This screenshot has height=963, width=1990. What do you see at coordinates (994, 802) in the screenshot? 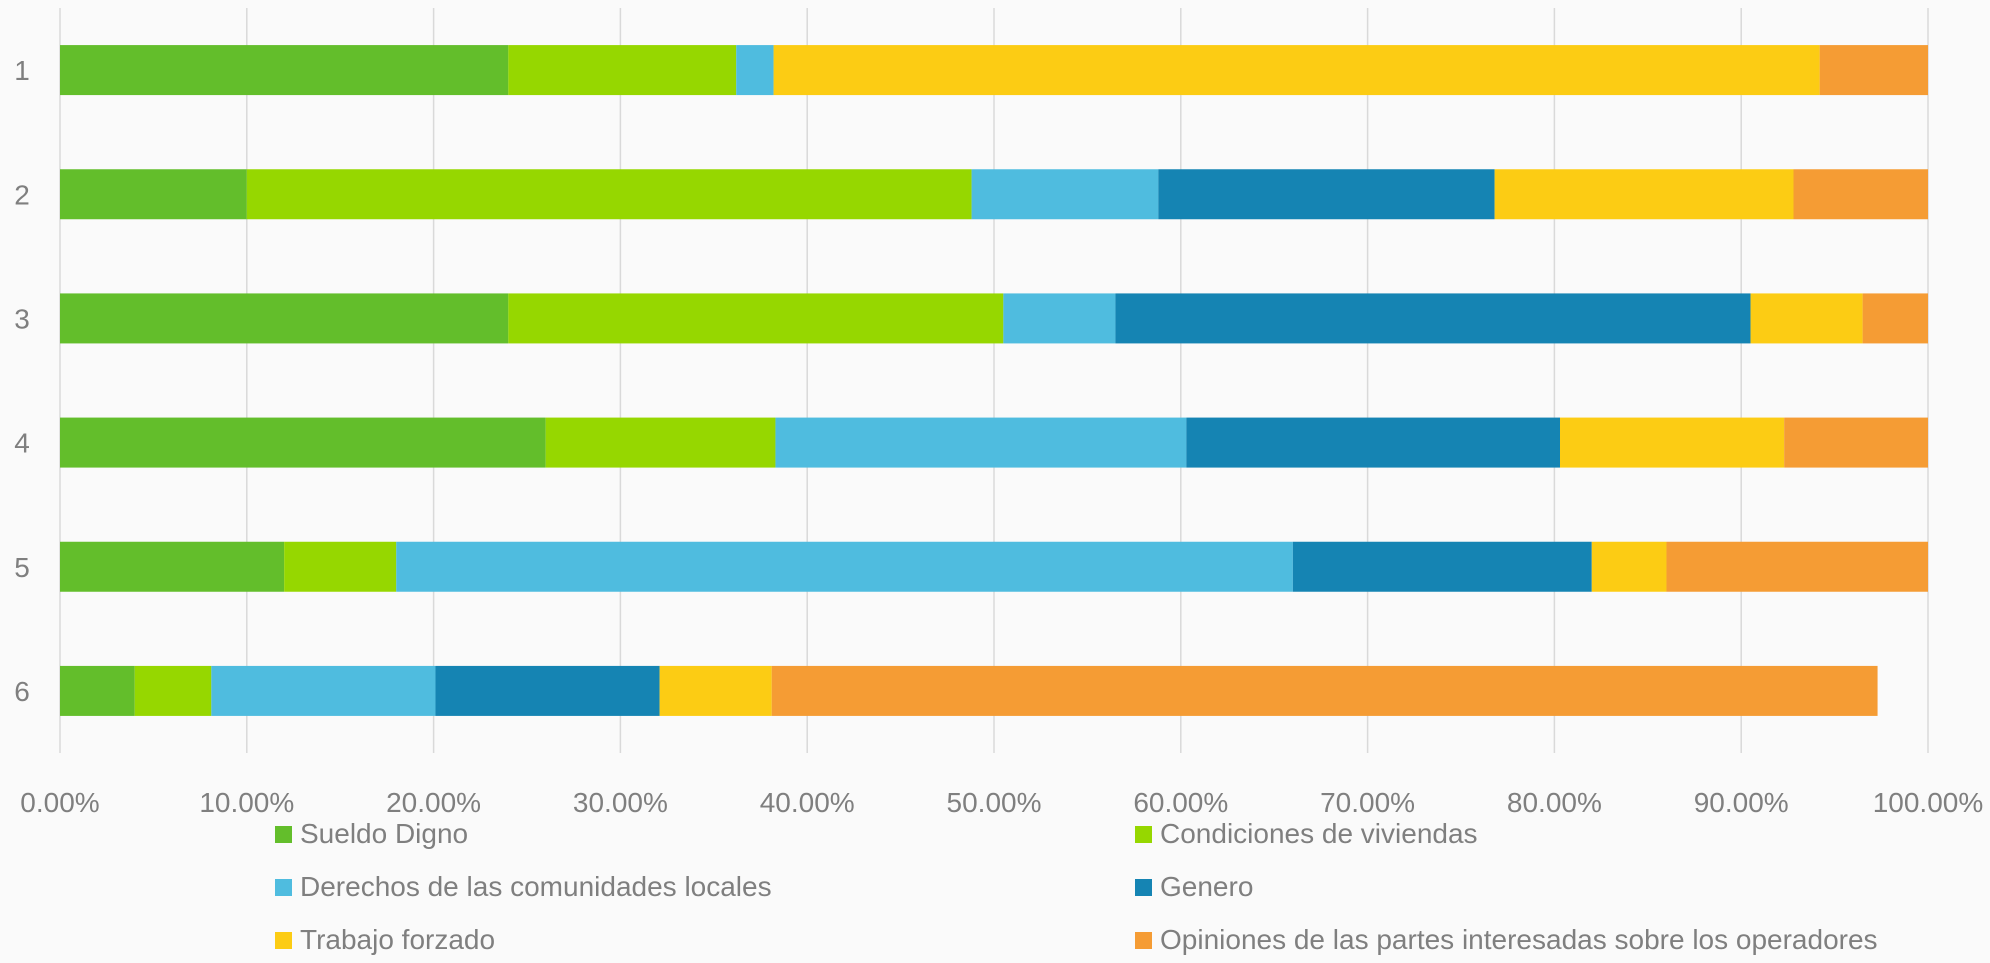
I see `x-tick-label: 50.00%` at bounding box center [994, 802].